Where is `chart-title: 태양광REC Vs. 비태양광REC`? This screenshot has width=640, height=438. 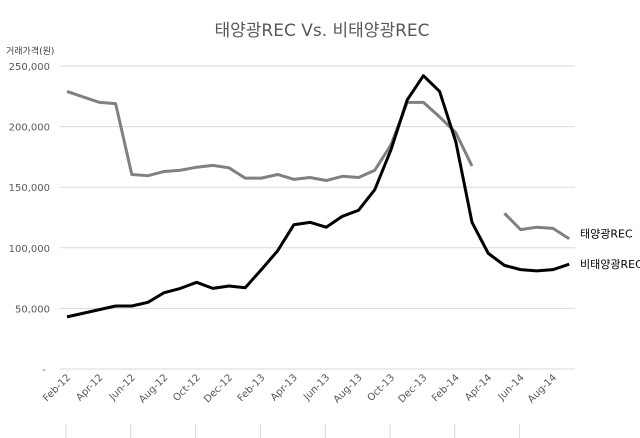
chart-title: 태양광REC Vs. 비태양광REC is located at coordinates (321, 31).